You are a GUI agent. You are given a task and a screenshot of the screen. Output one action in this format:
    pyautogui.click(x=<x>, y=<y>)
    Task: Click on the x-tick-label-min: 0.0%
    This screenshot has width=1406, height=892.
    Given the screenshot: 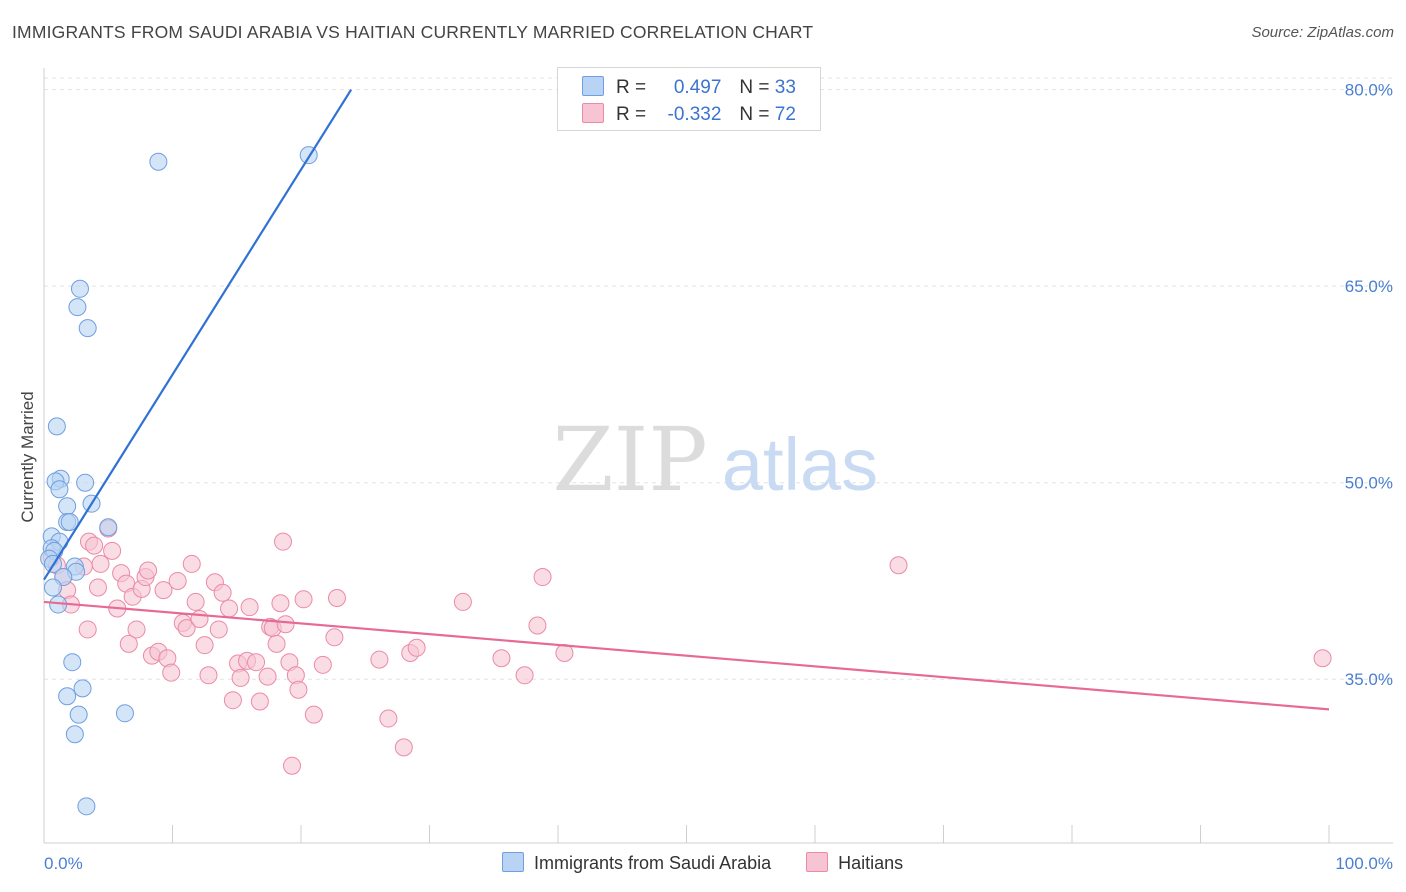 What is the action you would take?
    pyautogui.click(x=63, y=863)
    